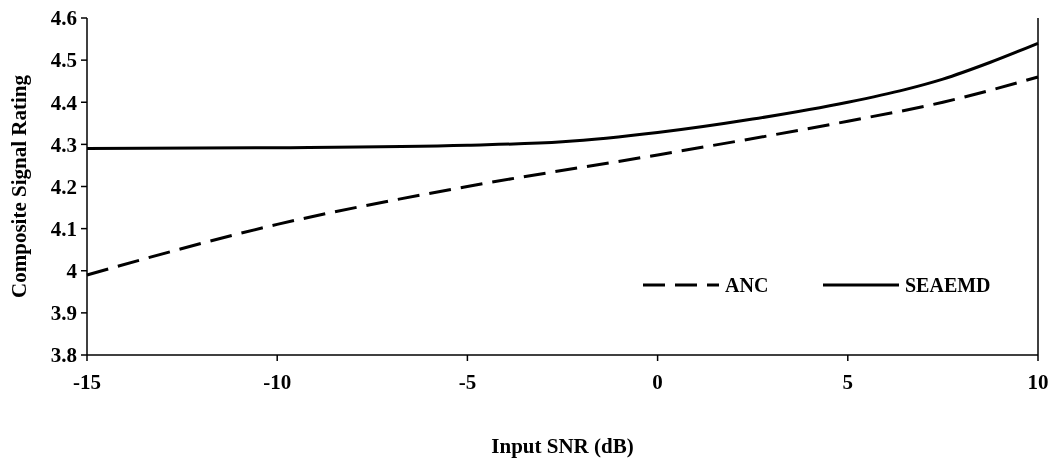 The image size is (1060, 463). What do you see at coordinates (1038, 382) in the screenshot?
I see `x-tick-label: 10` at bounding box center [1038, 382].